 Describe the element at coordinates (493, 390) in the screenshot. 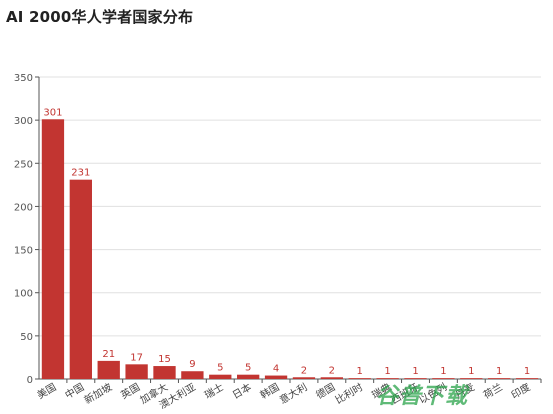

I see `x-tick-label: 荷兰` at that location.